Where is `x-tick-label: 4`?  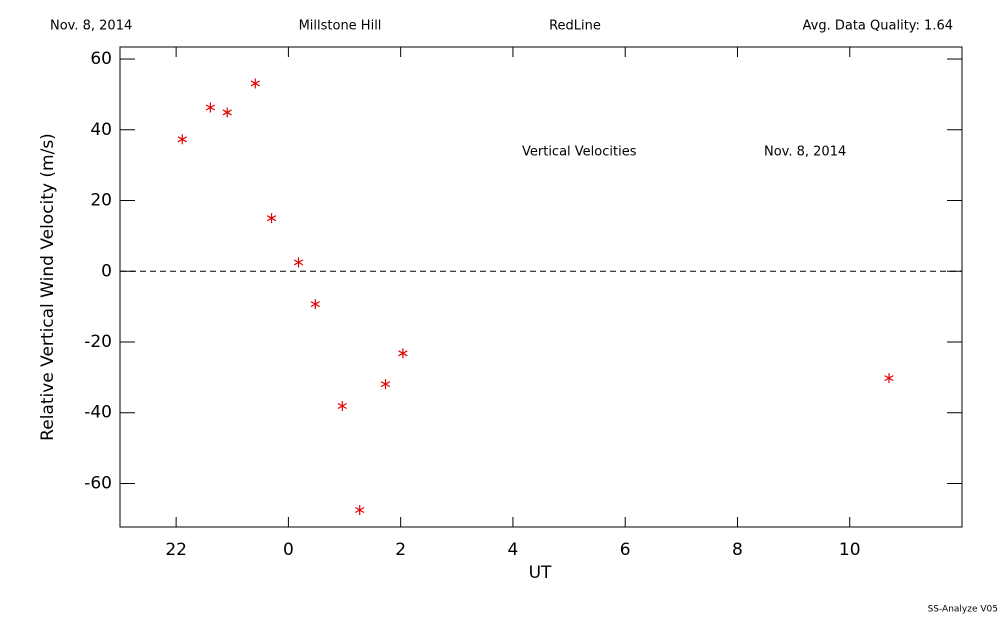
x-tick-label: 4 is located at coordinates (513, 550).